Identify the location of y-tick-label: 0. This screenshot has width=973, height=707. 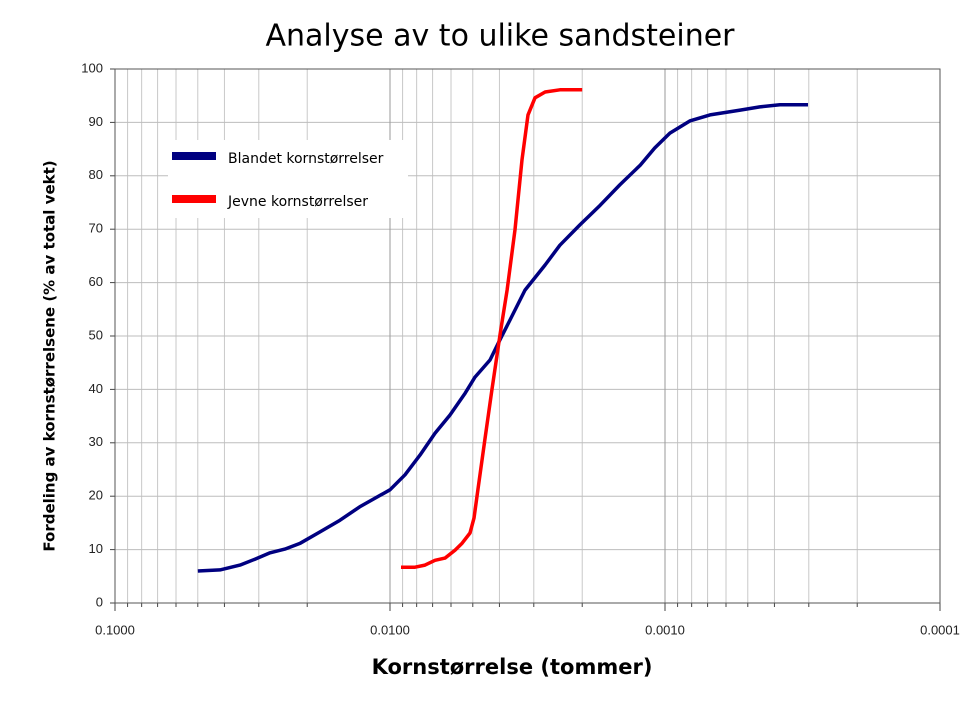
(99, 601).